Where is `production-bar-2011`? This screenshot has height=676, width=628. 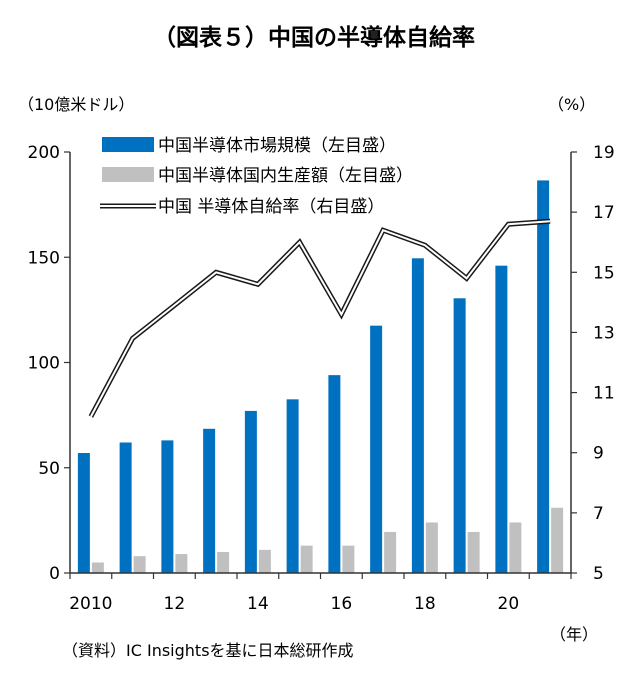 production-bar-2011 is located at coordinates (139, 564).